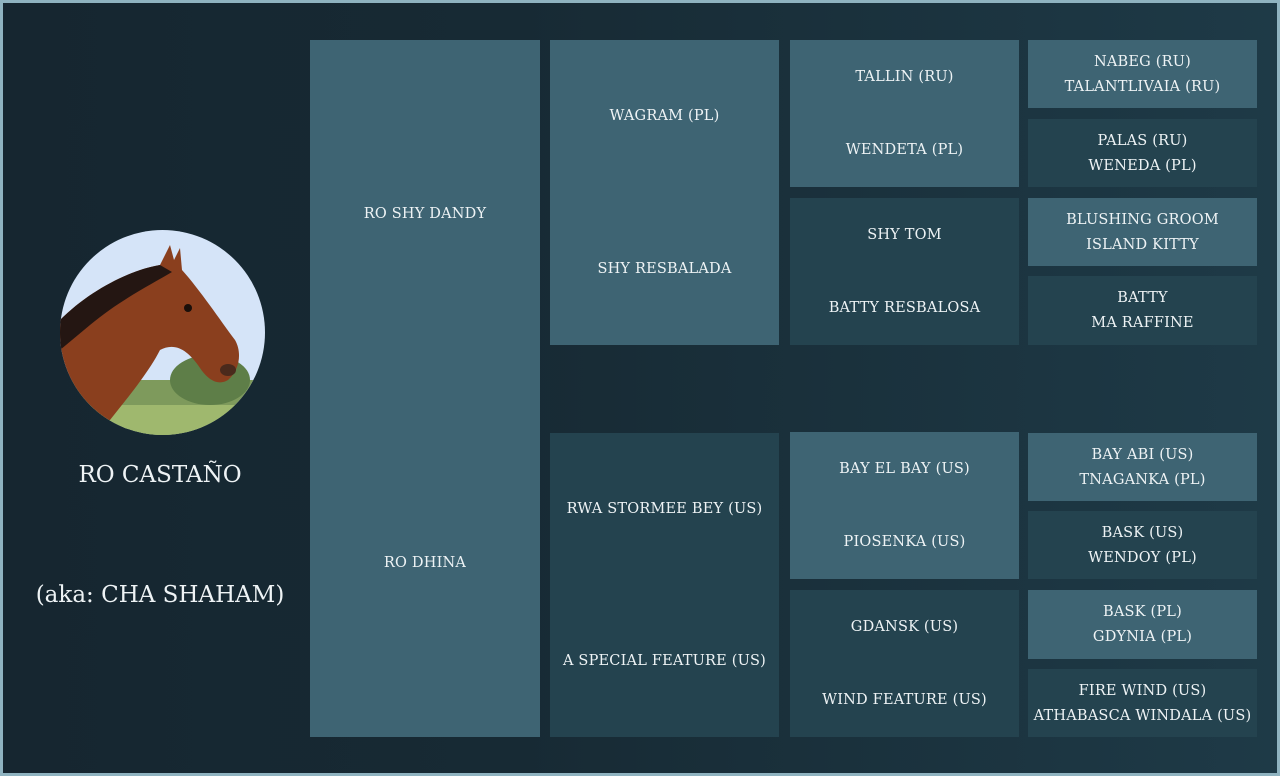 The width and height of the screenshot is (1280, 776). I want to click on ancestor-name: WAGRAM (PL), so click(664, 116).